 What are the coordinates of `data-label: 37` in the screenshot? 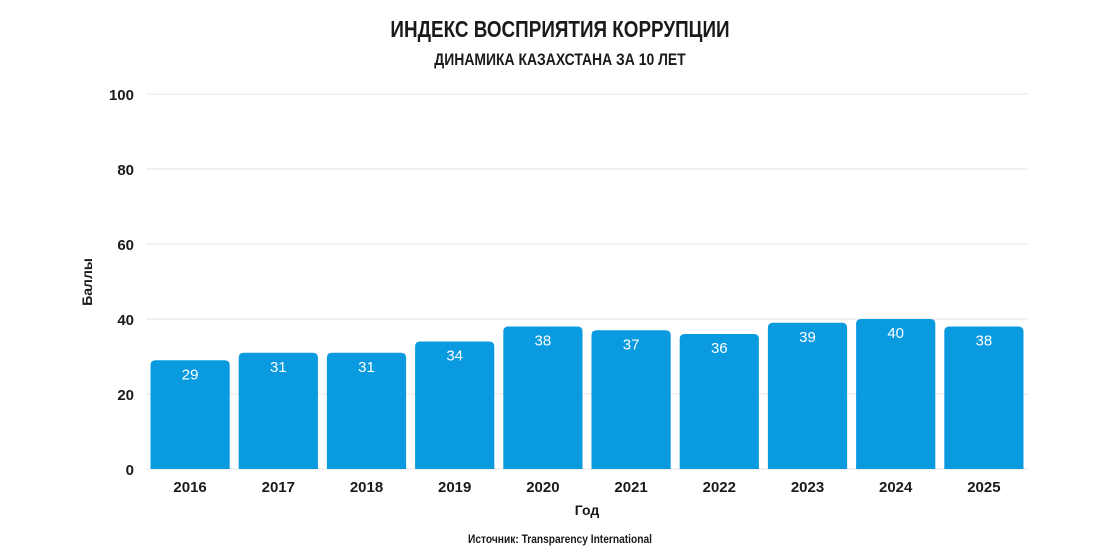 It's located at (631, 344).